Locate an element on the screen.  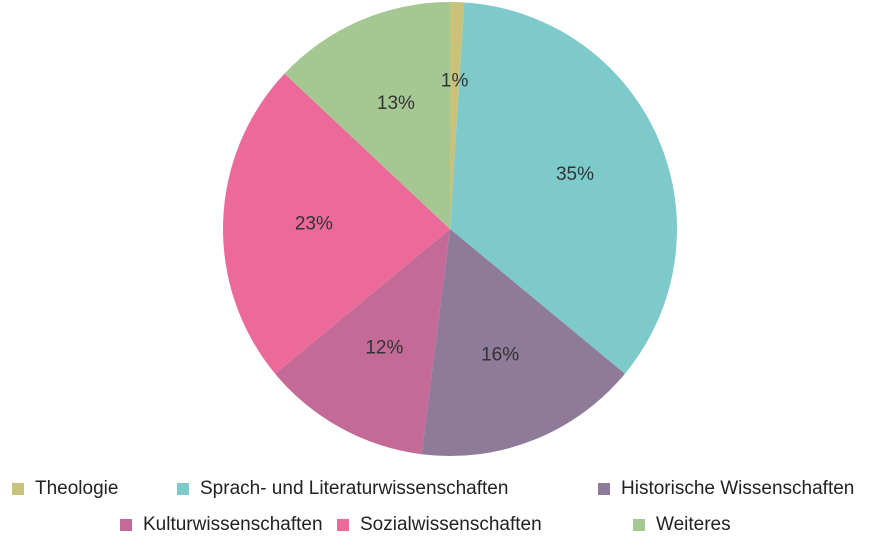
legend-label: Weiteres is located at coordinates (693, 524).